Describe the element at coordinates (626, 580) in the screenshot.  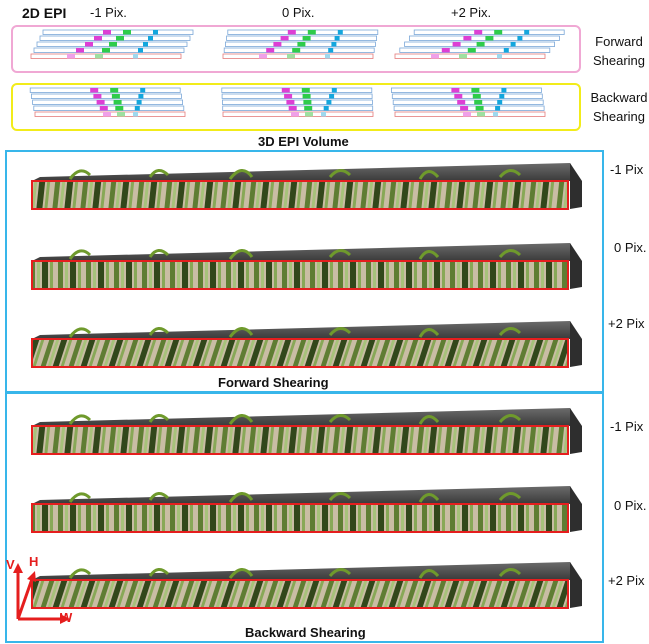
I see `backward-row-label-3: +2 Pix` at that location.